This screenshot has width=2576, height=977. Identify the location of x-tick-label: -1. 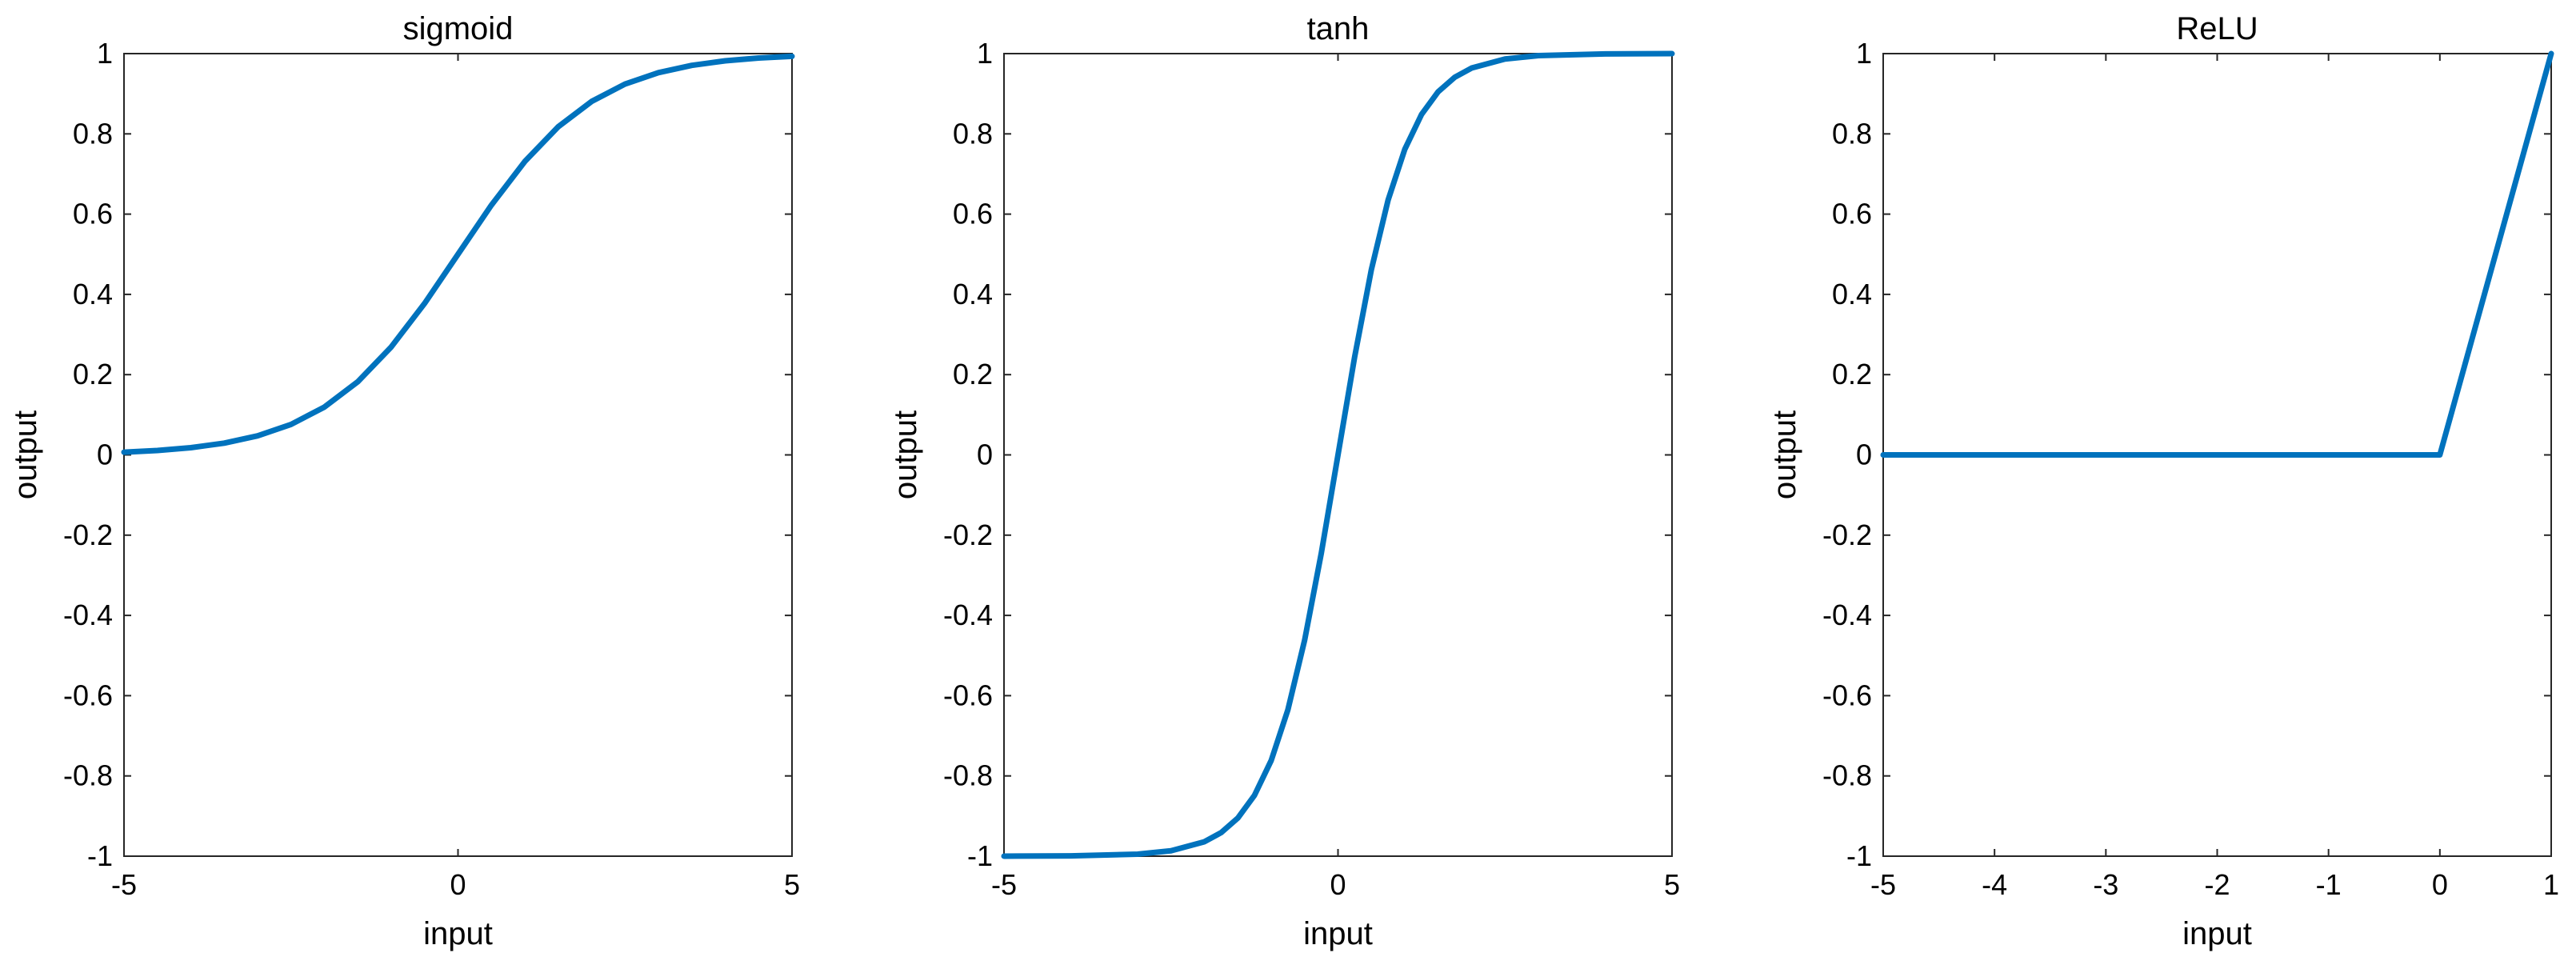
(2329, 884).